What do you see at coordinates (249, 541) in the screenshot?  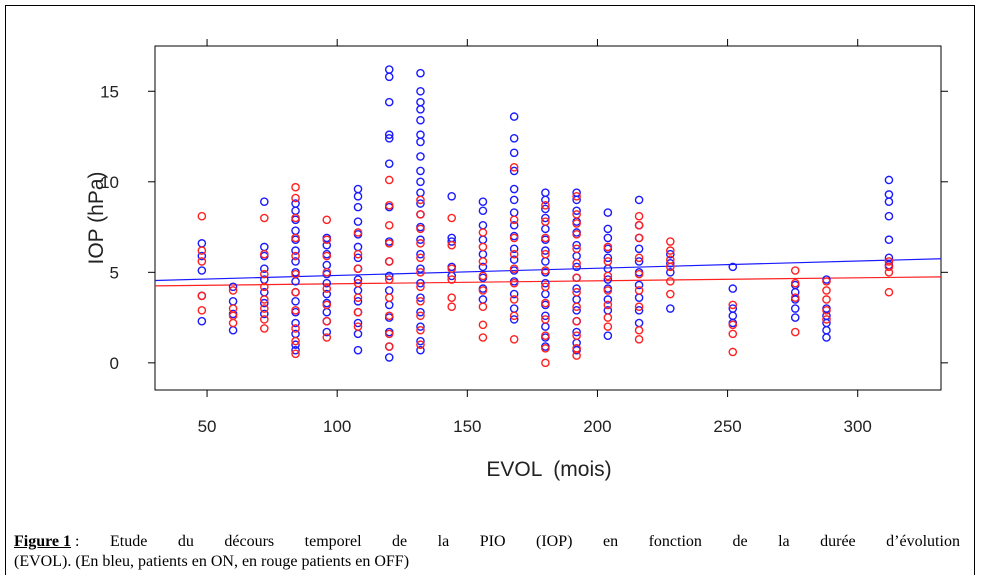 I see `caption-word: décours` at bounding box center [249, 541].